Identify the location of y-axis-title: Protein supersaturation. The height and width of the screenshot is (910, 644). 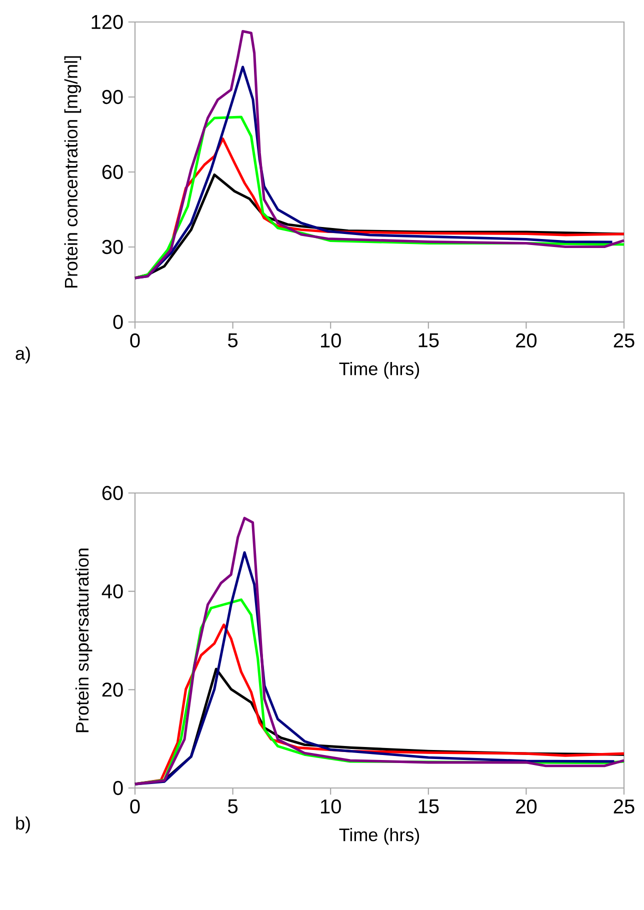
(83, 640).